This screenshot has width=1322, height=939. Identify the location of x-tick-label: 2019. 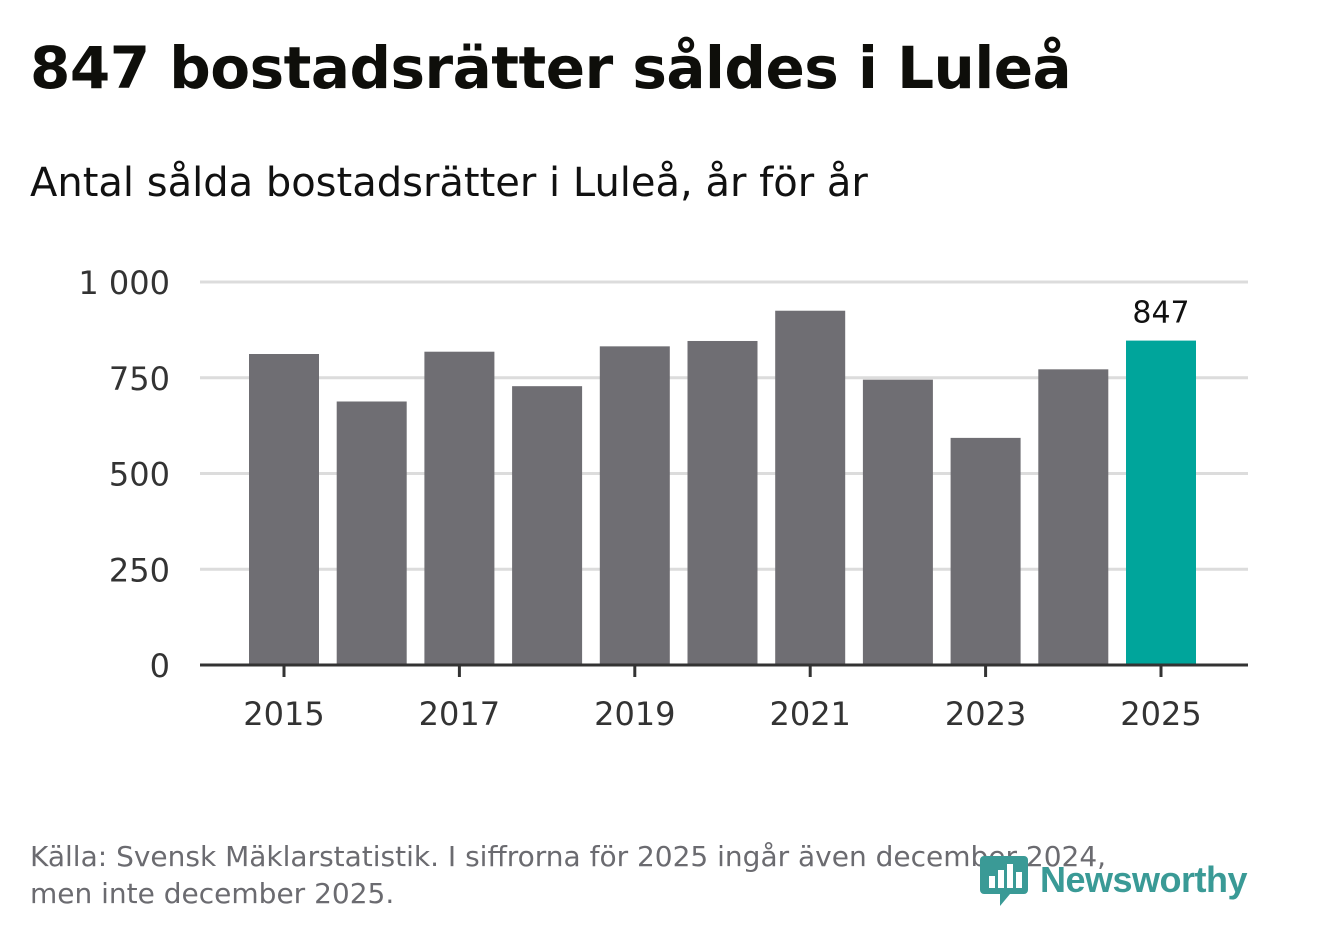
(634, 714).